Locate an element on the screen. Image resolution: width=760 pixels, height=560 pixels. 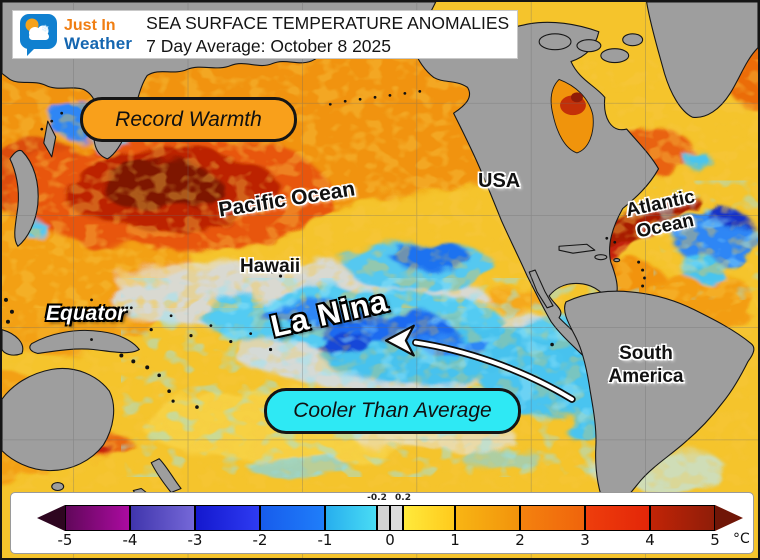
colorbar-scale: -5 -4 -3 -2 -1 0 1 2 3 4 5 -0.2 0.2 is located at coordinates (382, 523).